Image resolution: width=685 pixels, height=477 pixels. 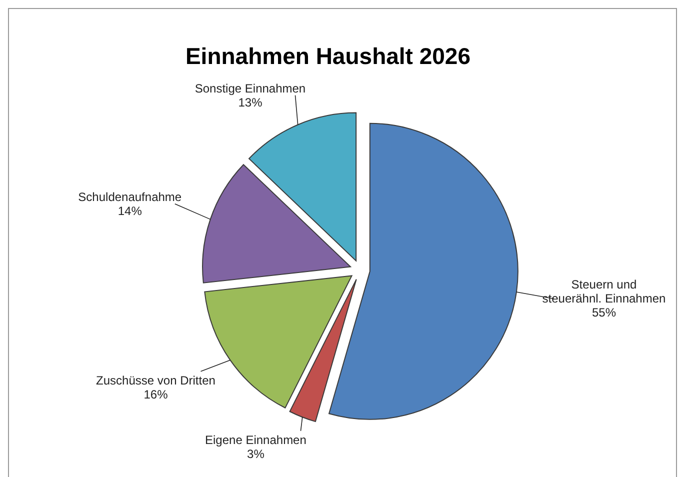 What do you see at coordinates (130, 197) in the screenshot?
I see `slice-label: Schuldenaufnahme` at bounding box center [130, 197].